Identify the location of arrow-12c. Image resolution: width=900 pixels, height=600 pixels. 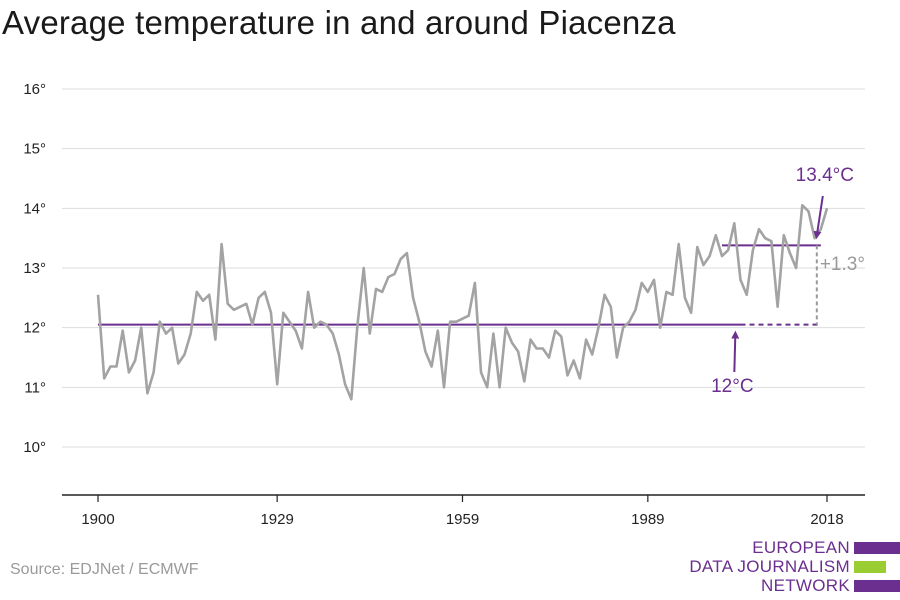
(735, 351).